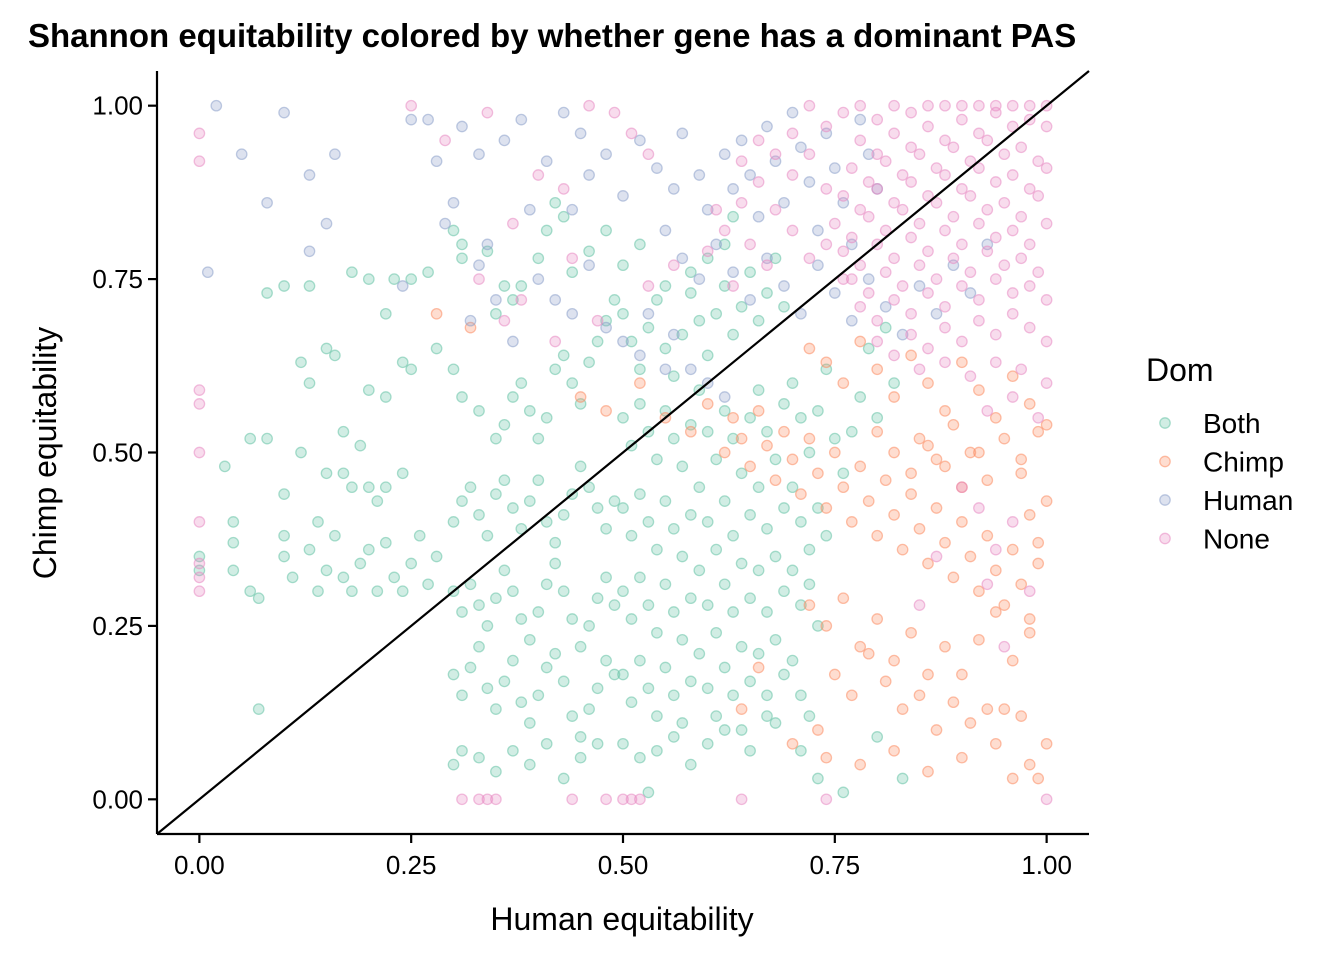  I want to click on legend-label: Human, so click(1248, 500).